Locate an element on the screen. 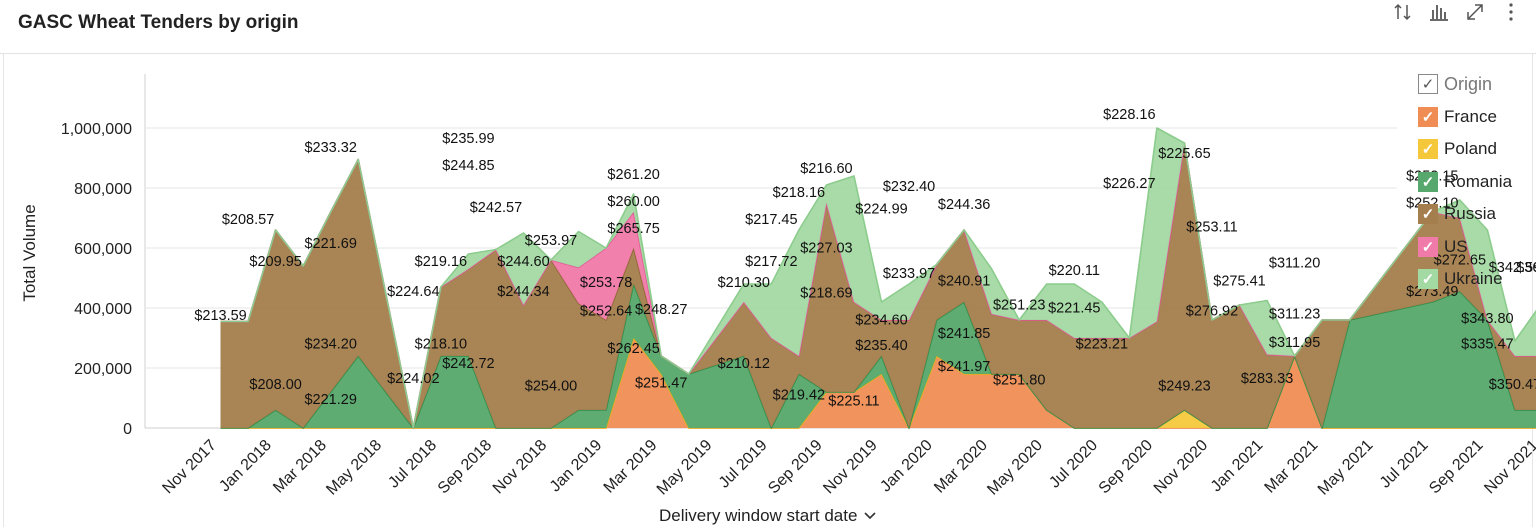  legend-label: Romania is located at coordinates (1478, 181).